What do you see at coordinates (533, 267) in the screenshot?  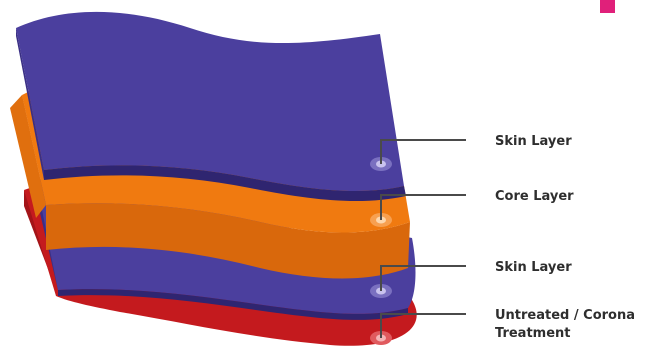 I see `label-skin-layer-bottom: Skin Layer` at bounding box center [533, 267].